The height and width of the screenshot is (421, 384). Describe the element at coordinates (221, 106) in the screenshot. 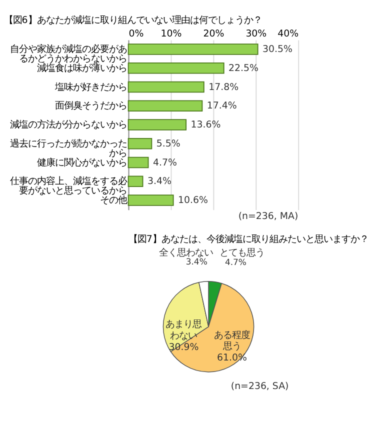

I see `data-label: 17.4%` at that location.